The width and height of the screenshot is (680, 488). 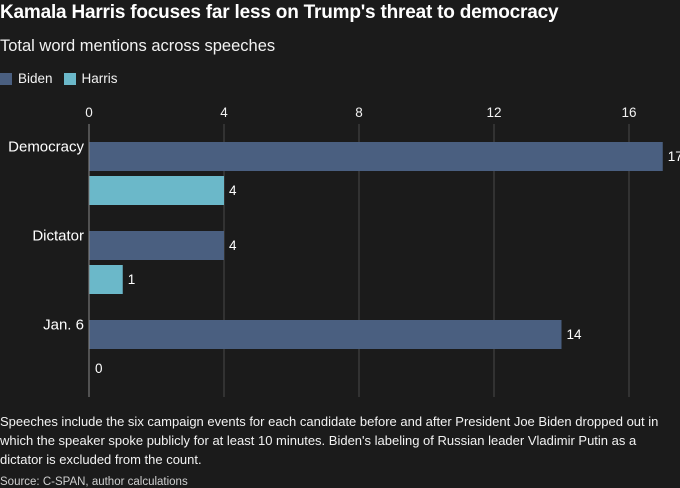 What do you see at coordinates (35, 78) in the screenshot?
I see `legend-label-biden: Biden` at bounding box center [35, 78].